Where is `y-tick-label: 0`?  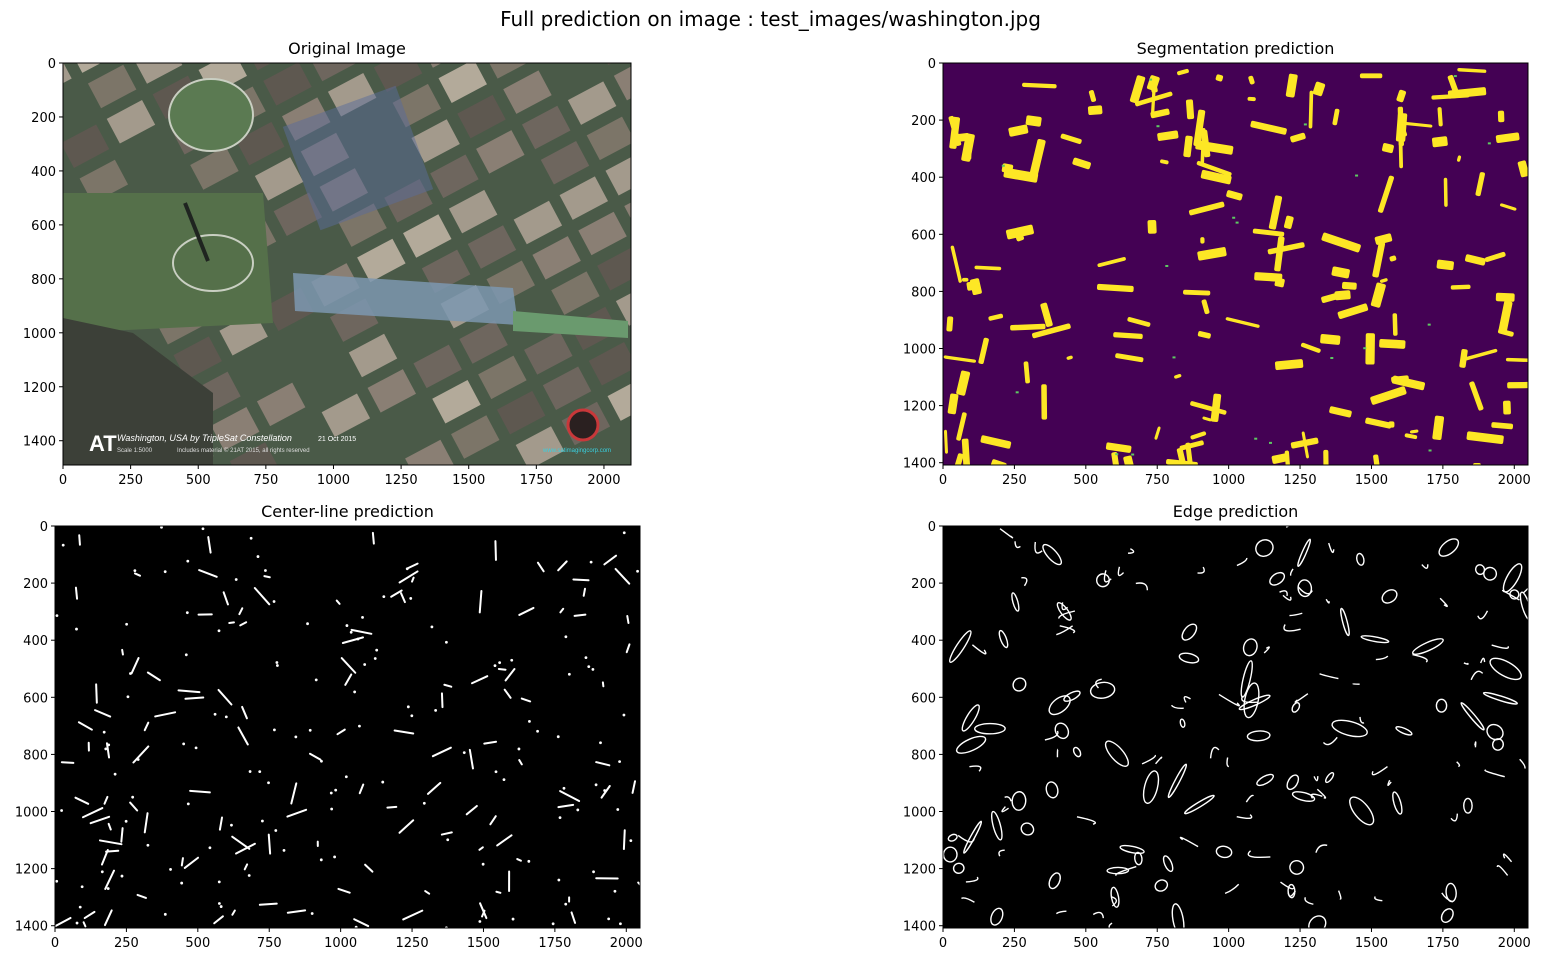 y-tick-label: 0 is located at coordinates (52, 64).